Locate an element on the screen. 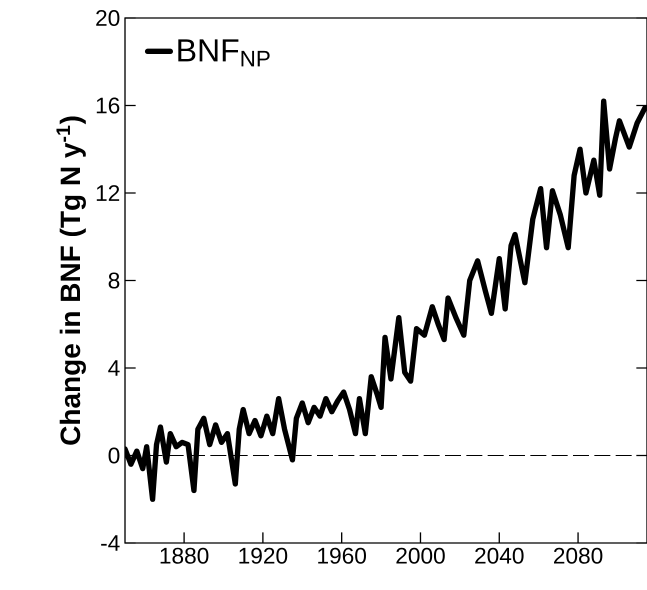  x-tick-label: 1920 is located at coordinates (263, 556).